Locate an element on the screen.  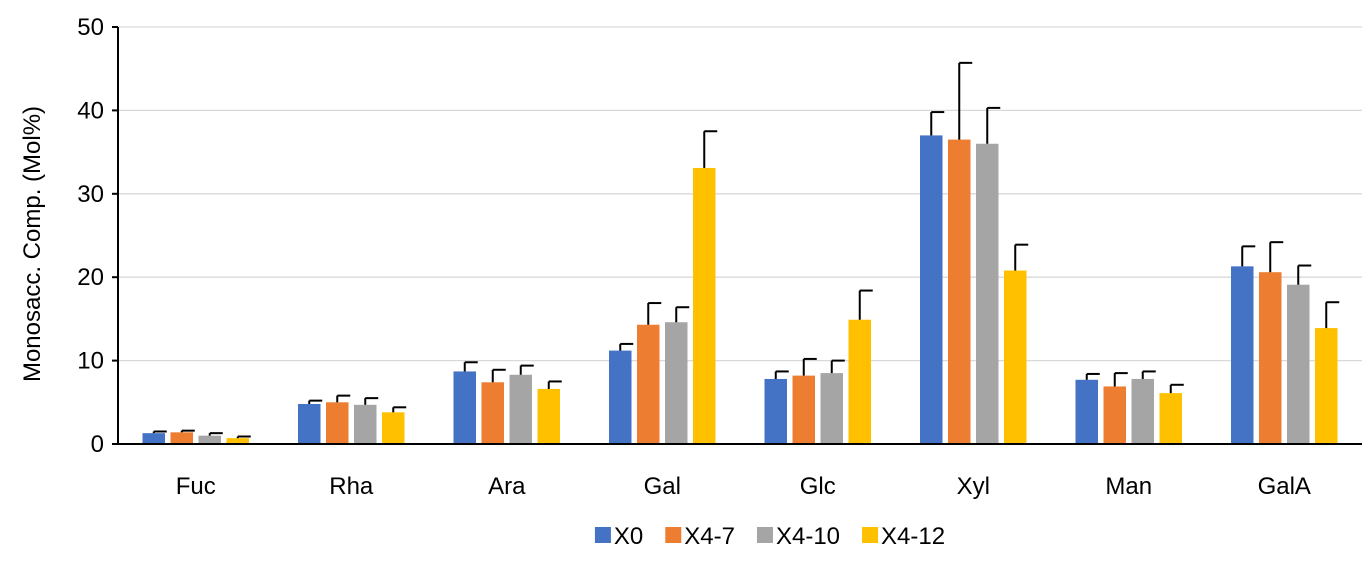
bar-x4-10-ara is located at coordinates (520, 409).